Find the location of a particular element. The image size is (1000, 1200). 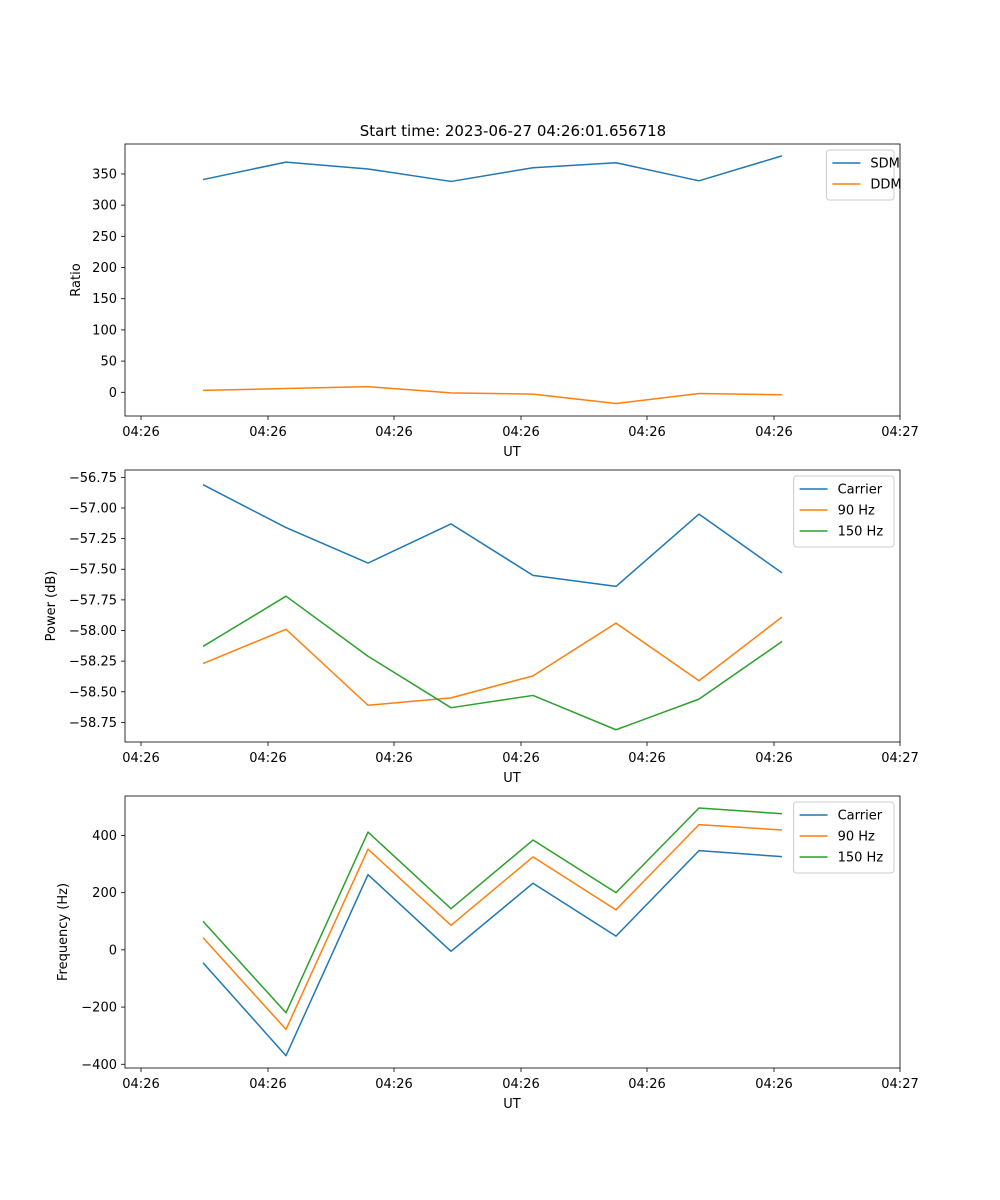

series-line-ddm is located at coordinates (492, 395).